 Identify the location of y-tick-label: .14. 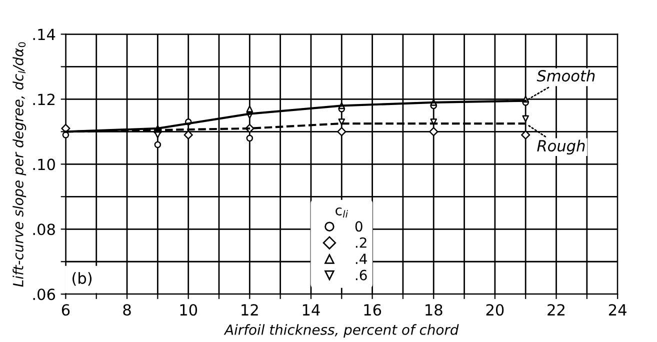
(44, 34).